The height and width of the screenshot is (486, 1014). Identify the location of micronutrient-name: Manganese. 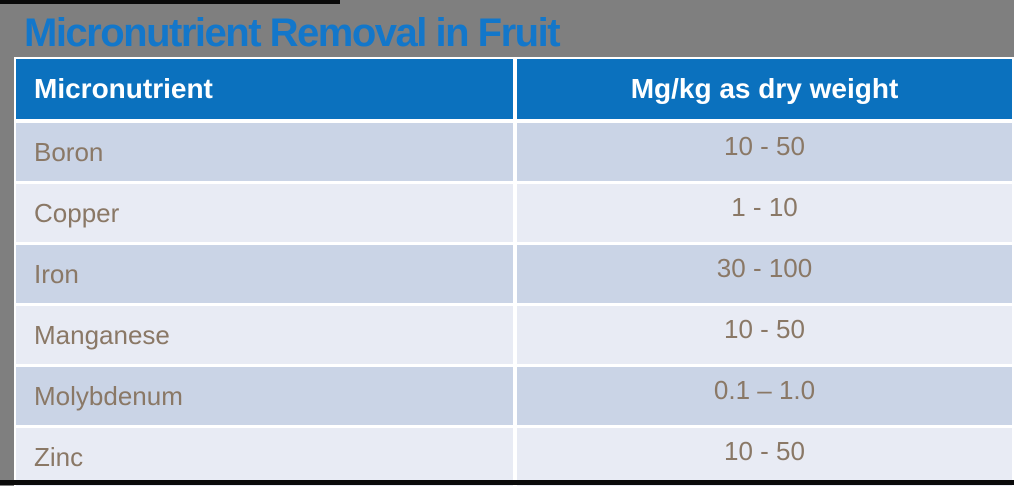
(264, 335).